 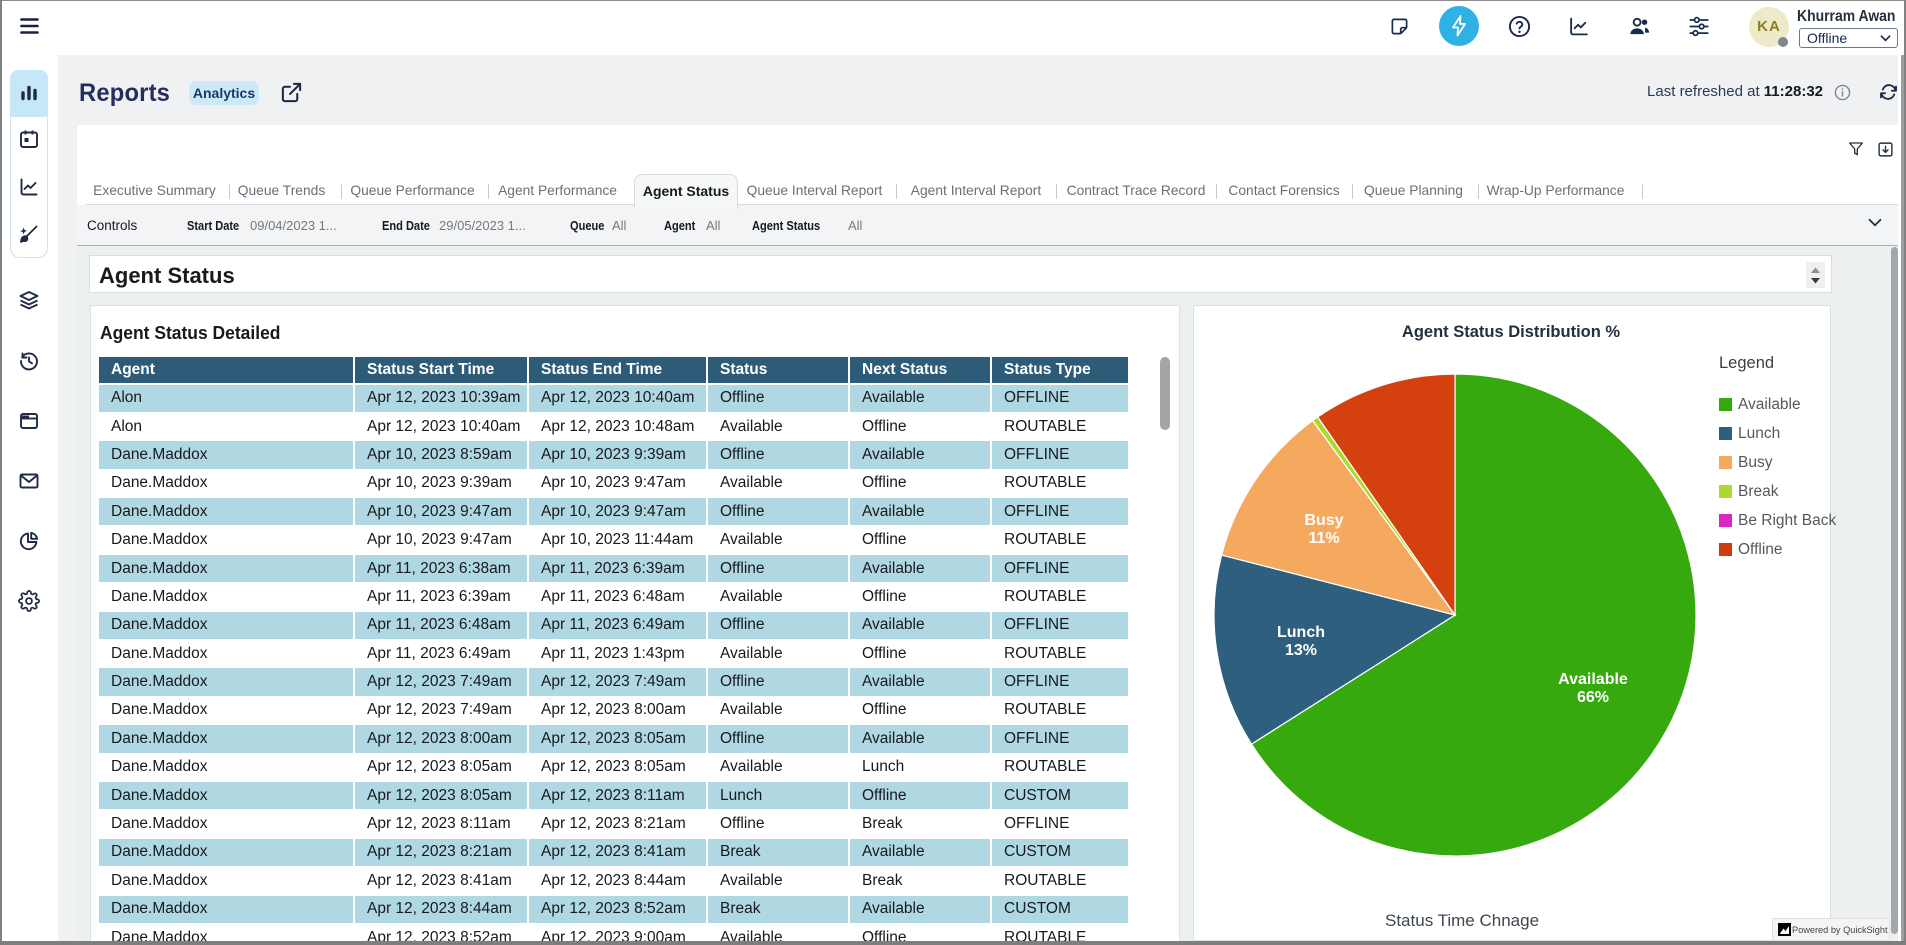 What do you see at coordinates (1323, 520) in the screenshot?
I see `svg-text: Busy` at bounding box center [1323, 520].